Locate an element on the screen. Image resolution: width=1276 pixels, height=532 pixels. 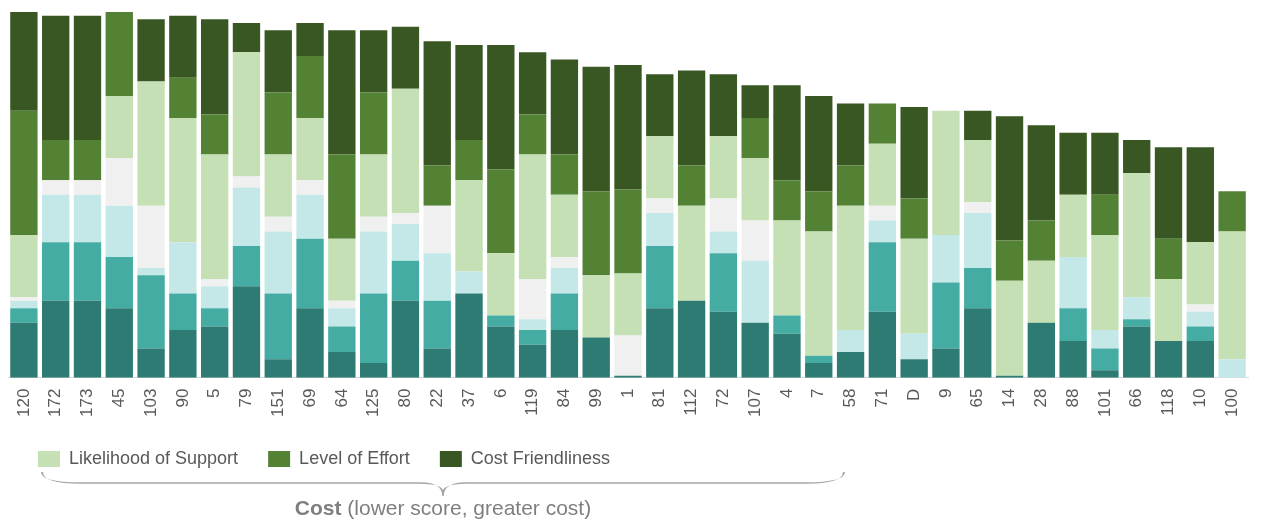
x-tick-label: 84 is located at coordinates (564, 398).